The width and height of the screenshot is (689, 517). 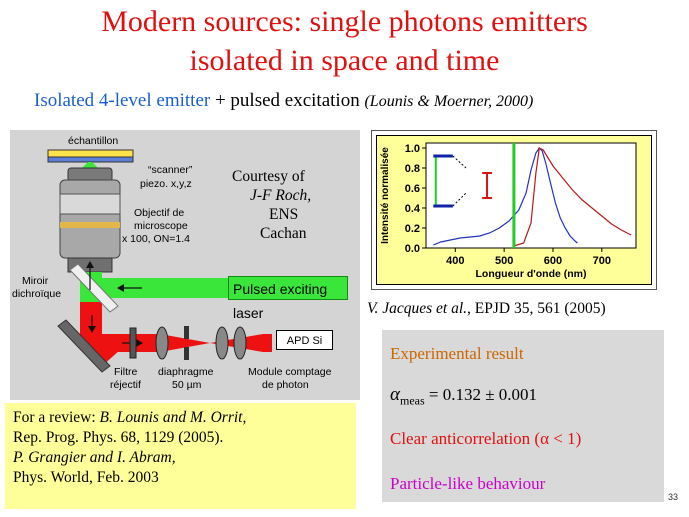 I want to click on page-number: 33, so click(x=673, y=497).